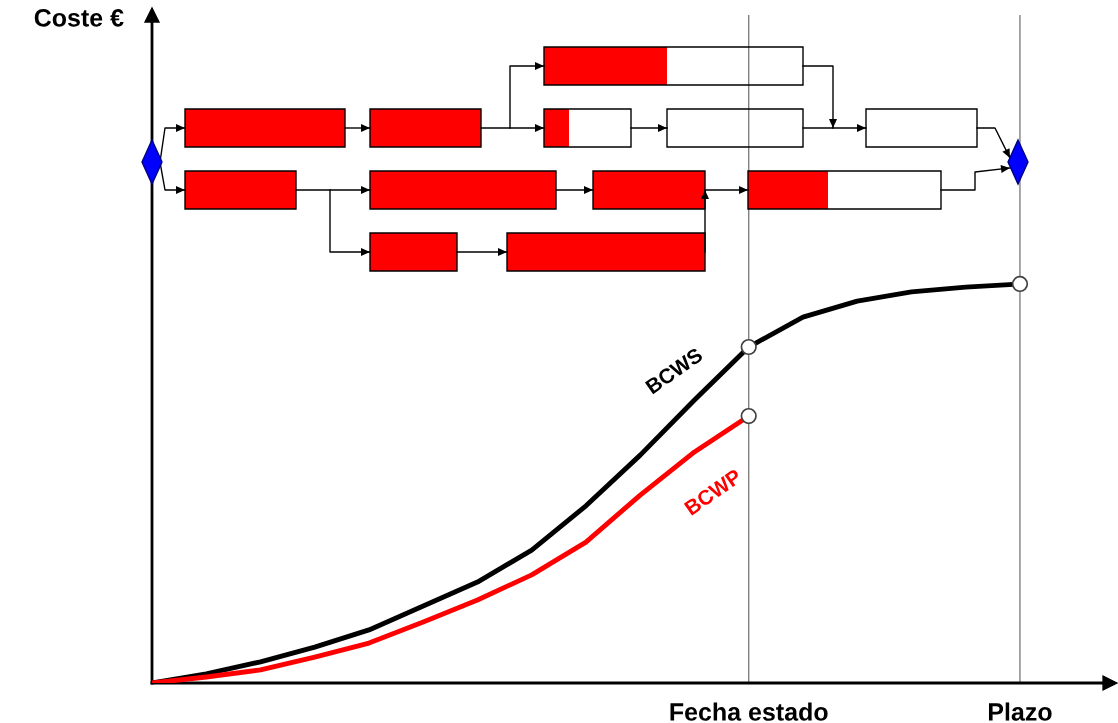  What do you see at coordinates (749, 711) in the screenshot?
I see `x-tick-label: Fecha estado` at bounding box center [749, 711].